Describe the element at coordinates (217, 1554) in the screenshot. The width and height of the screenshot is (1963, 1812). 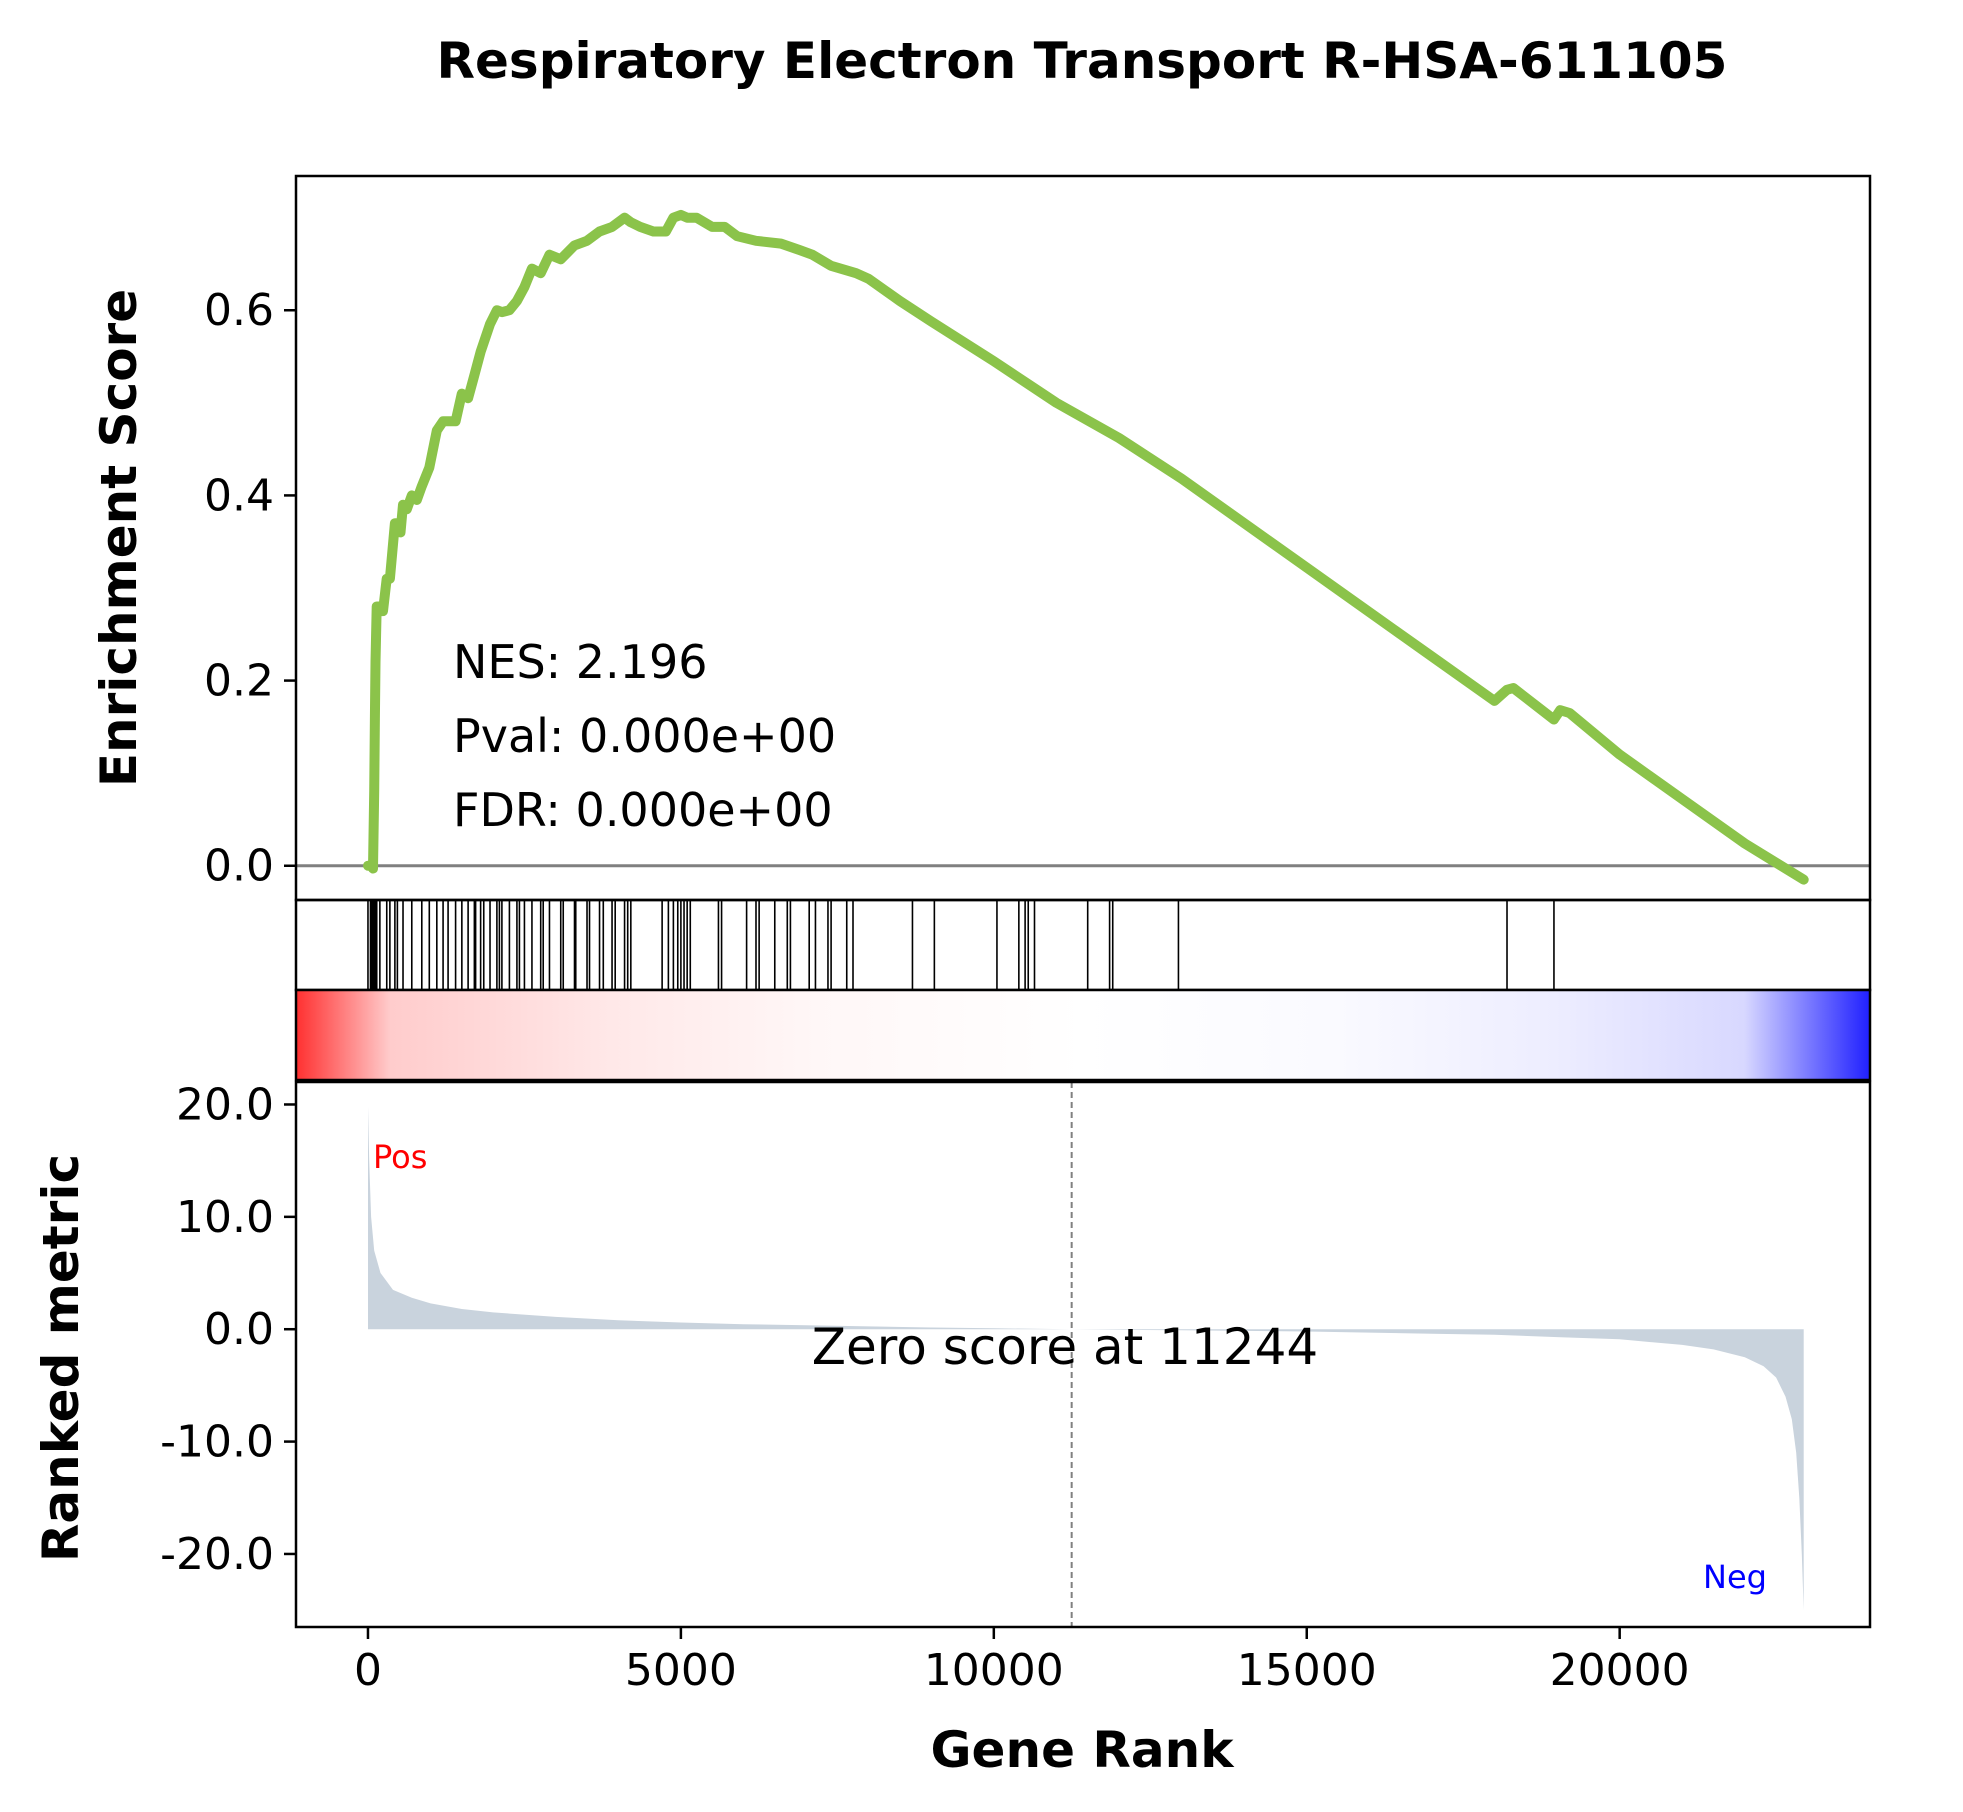
I see `rm-y-tick-label: -20.0` at that location.